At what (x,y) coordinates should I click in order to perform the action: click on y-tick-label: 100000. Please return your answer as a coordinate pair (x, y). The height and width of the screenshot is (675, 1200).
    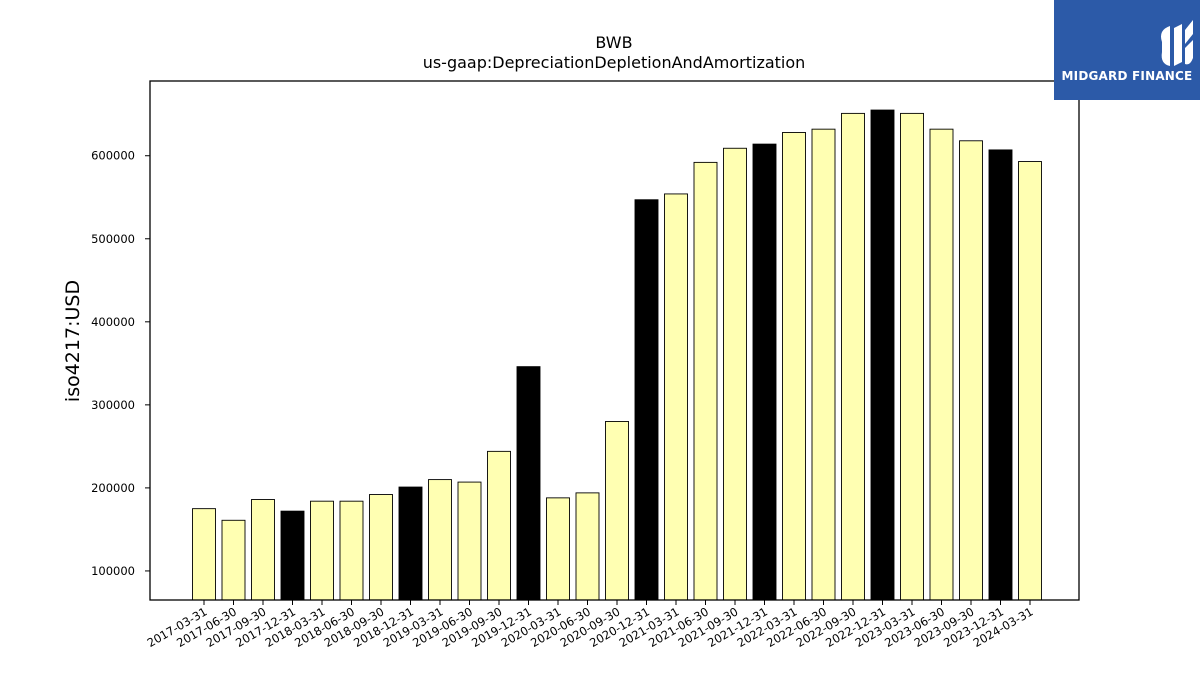
    Looking at the image, I should click on (113, 571).